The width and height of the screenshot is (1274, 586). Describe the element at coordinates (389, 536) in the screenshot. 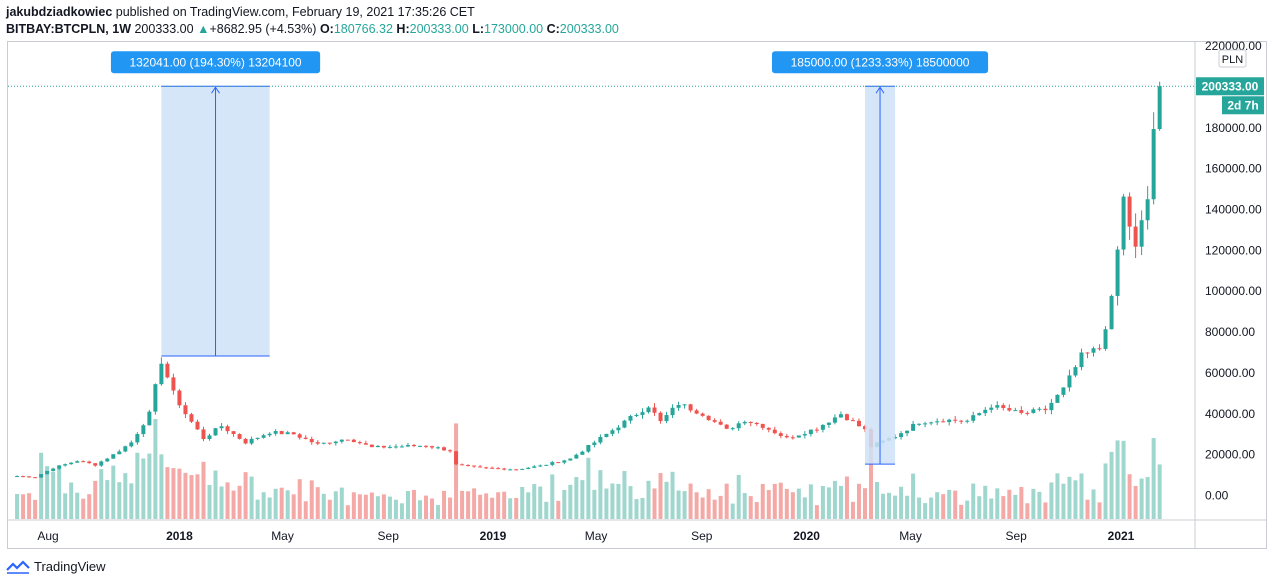

I see `time-tick-label: Sep` at that location.